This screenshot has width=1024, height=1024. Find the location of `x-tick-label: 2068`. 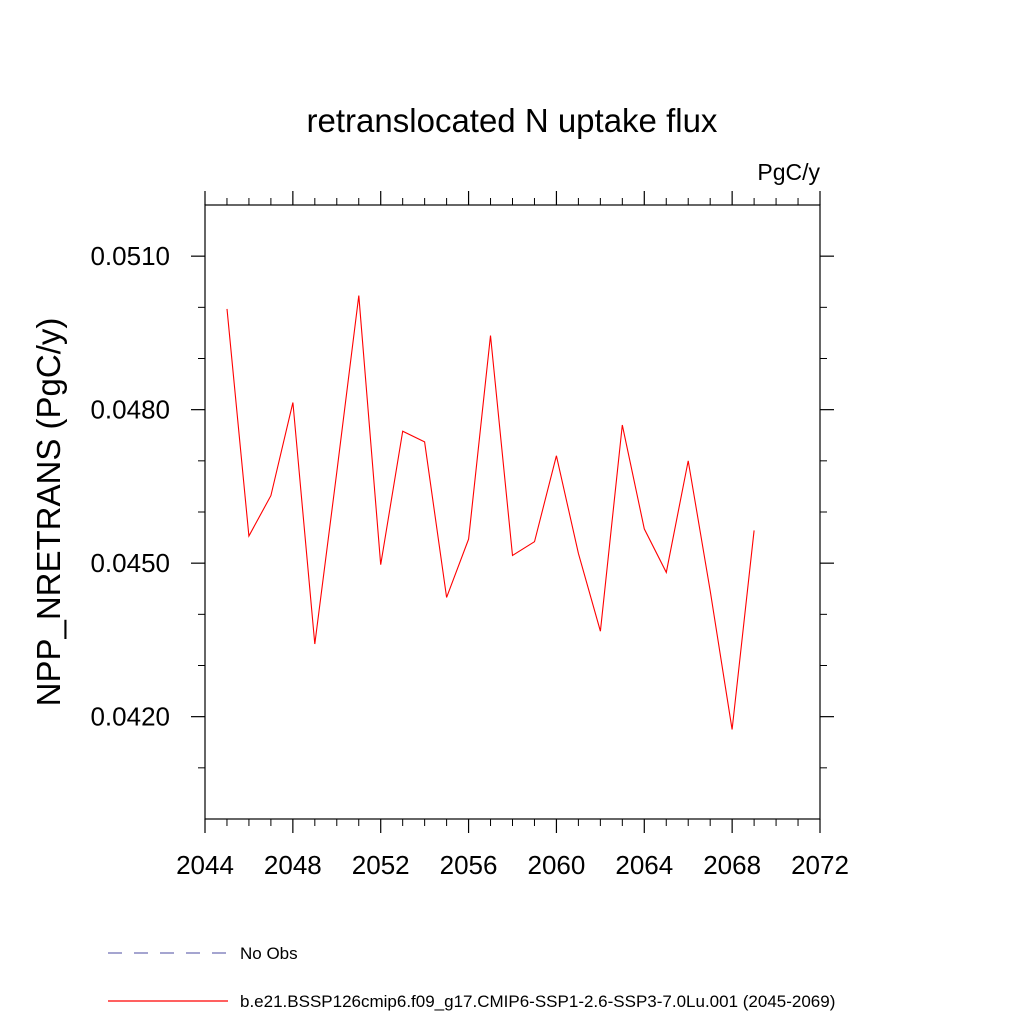

x-tick-label: 2068 is located at coordinates (732, 865).